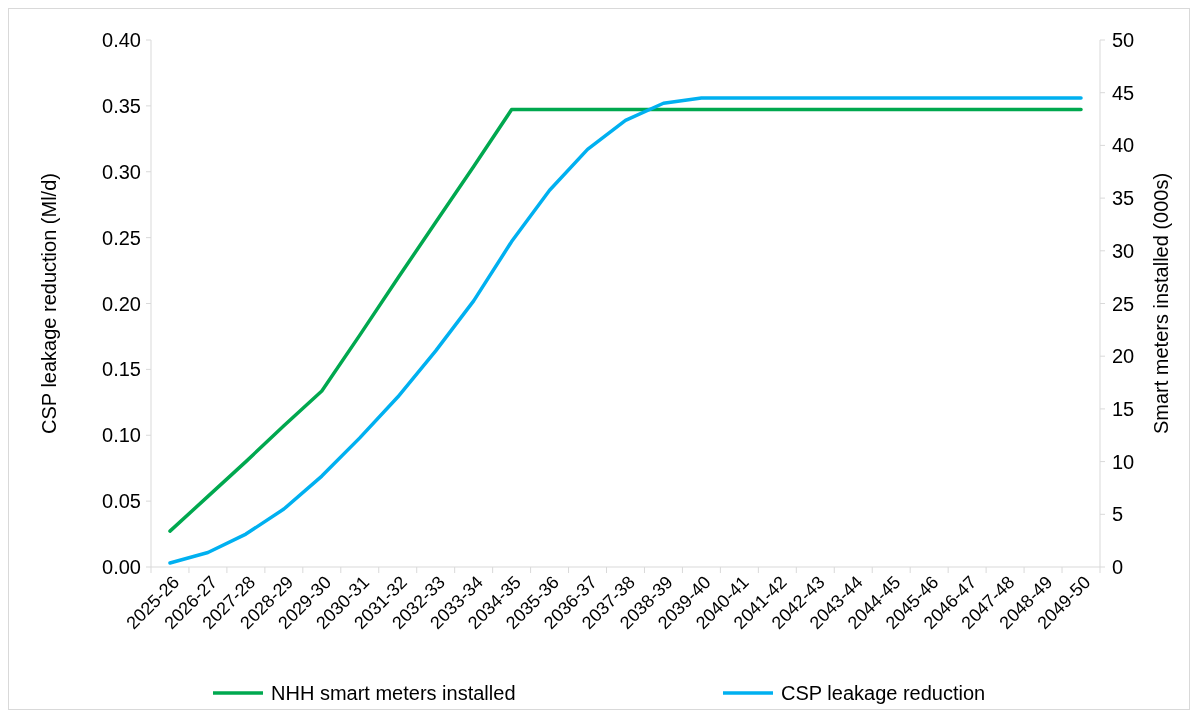 The height and width of the screenshot is (718, 1198). What do you see at coordinates (1123, 40) in the screenshot?
I see `y2-tick-label: 50` at bounding box center [1123, 40].